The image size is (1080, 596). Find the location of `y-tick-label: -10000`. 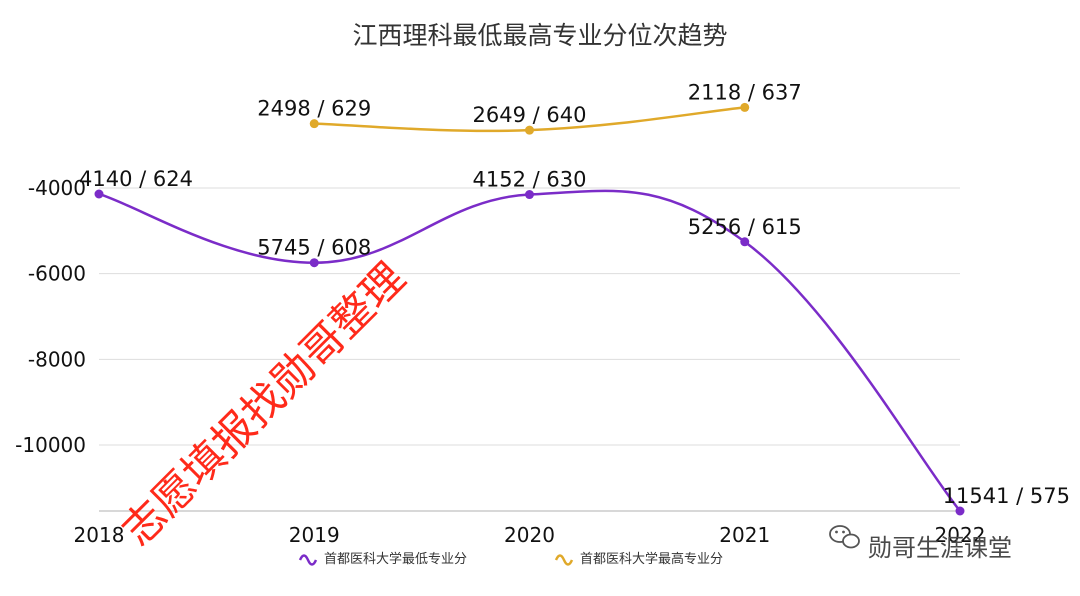

y-tick-label: -10000 is located at coordinates (50, 445).